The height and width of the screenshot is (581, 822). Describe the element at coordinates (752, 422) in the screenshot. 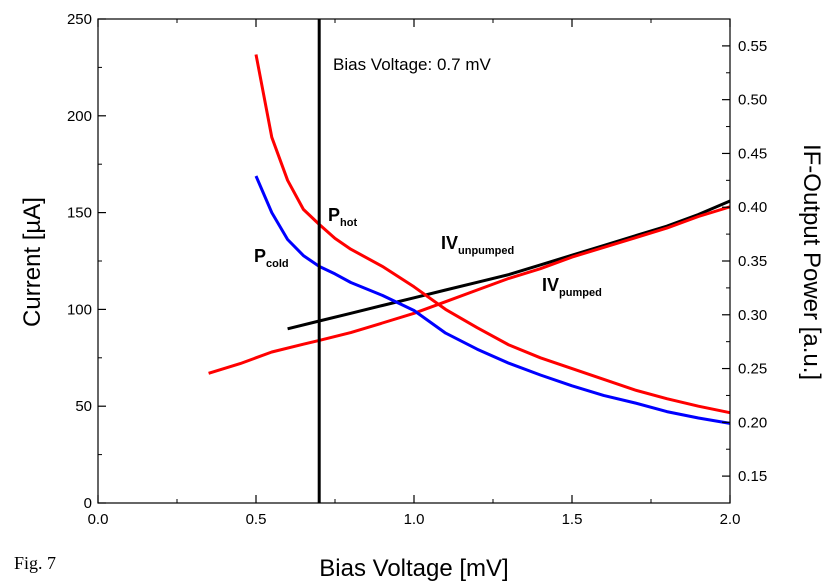

I see `y2-tick-label: 0.20` at that location.